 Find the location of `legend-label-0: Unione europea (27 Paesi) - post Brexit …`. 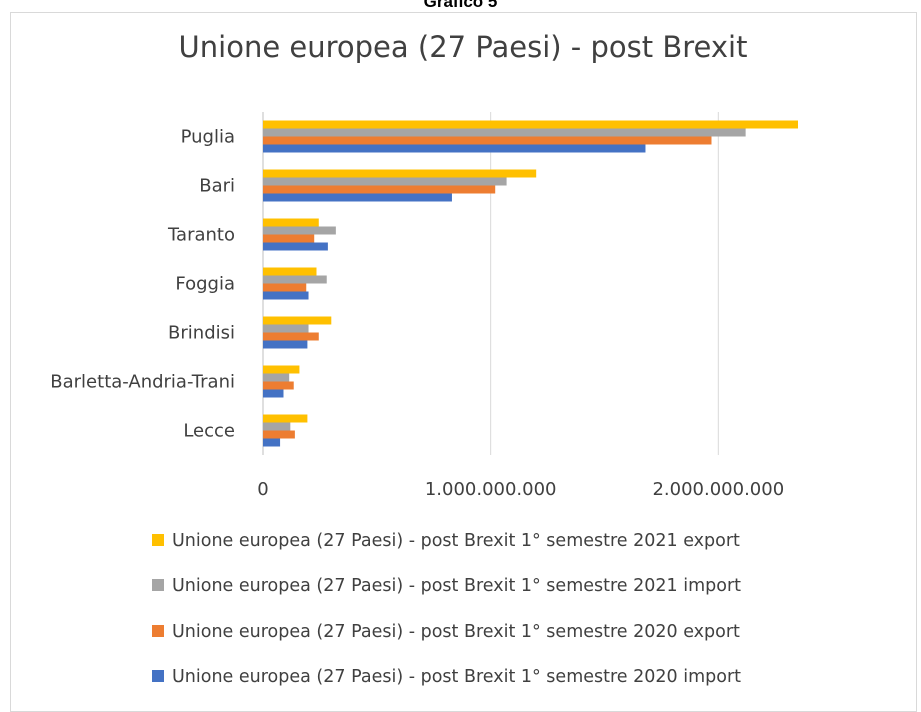

legend-label-0: Unione europea (27 Paesi) - post Brexit … is located at coordinates (456, 541).